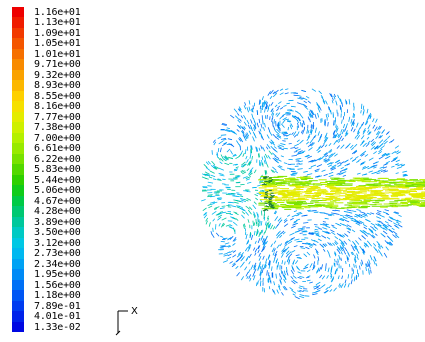 This screenshot has width=425, height=342. I want to click on legend-label: 7.77e+00, so click(57, 117).